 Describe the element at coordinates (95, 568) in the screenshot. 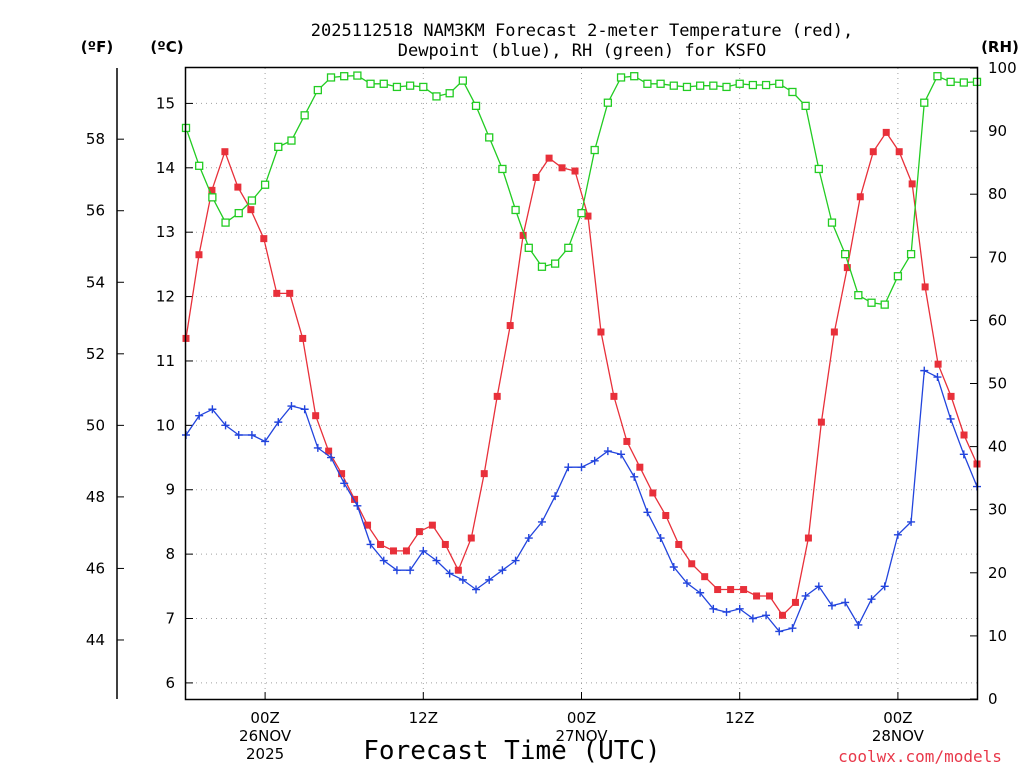

I see `fahrenheit-tick-label: 46` at that location.